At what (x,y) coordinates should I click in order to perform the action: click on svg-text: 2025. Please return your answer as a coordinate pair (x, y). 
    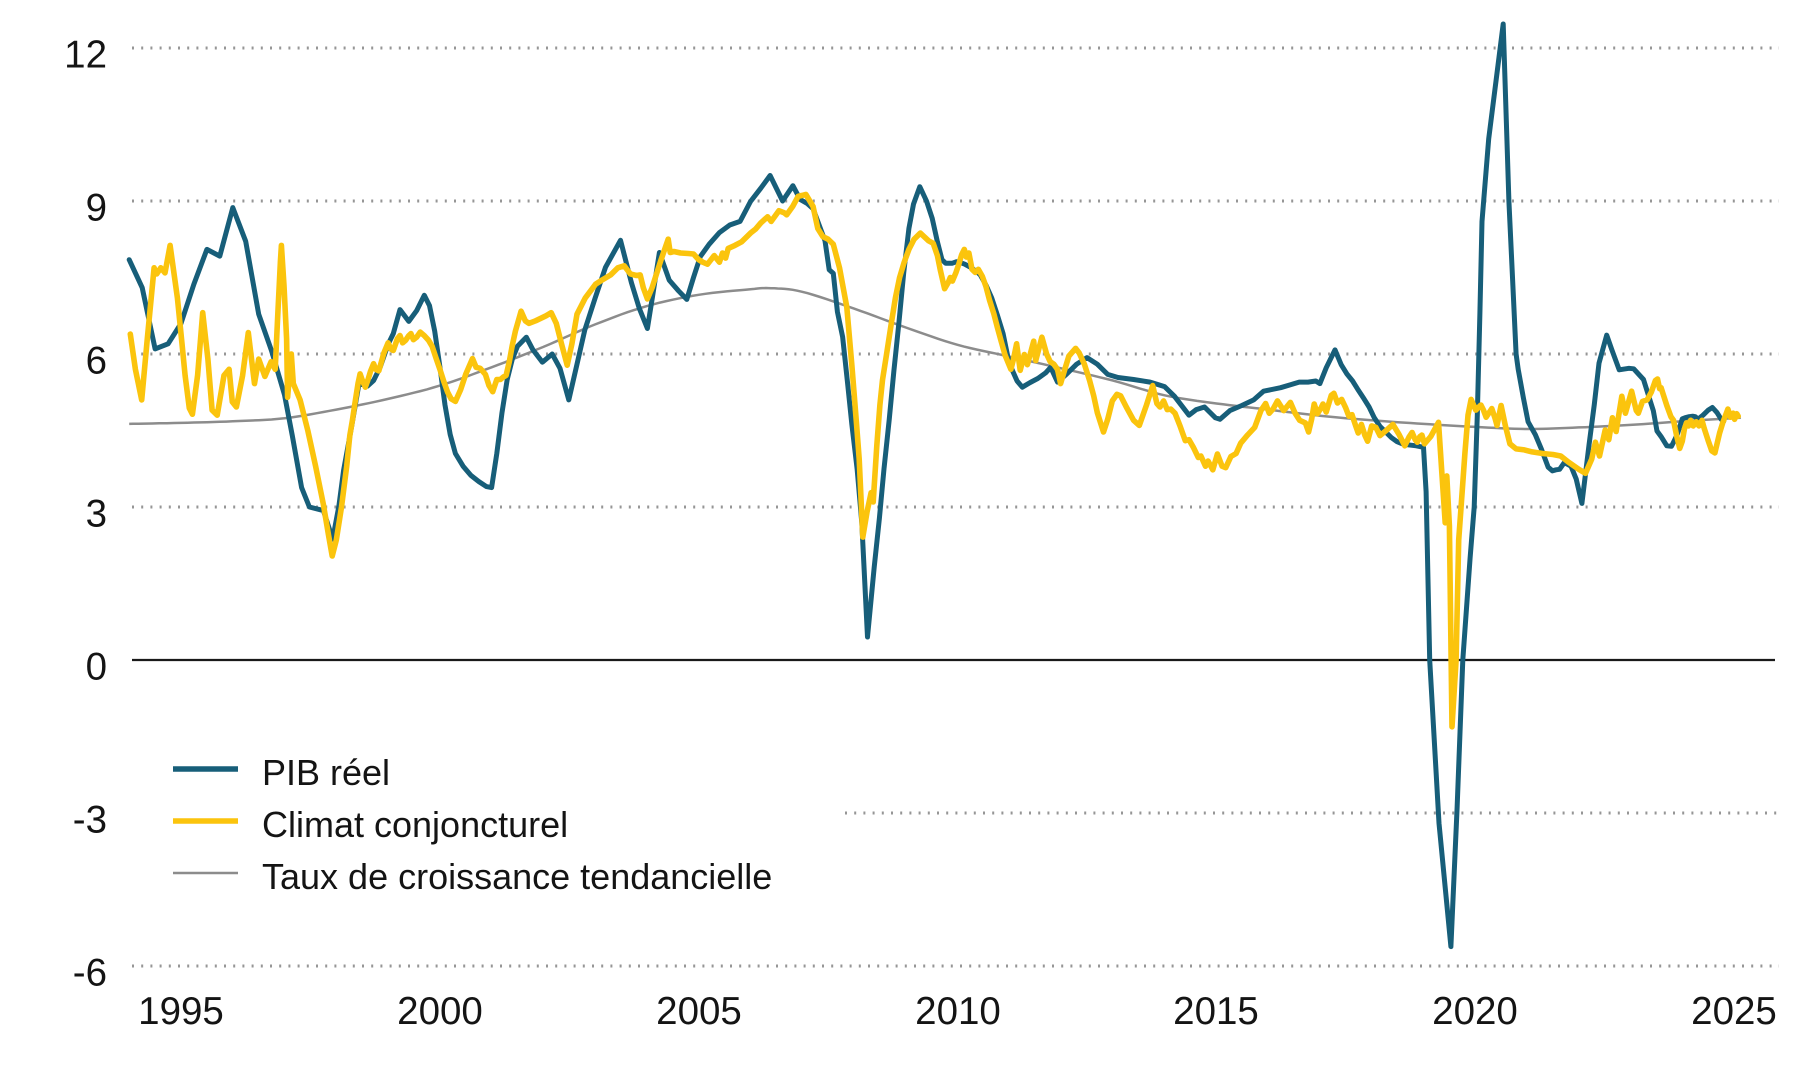
    Looking at the image, I should click on (1734, 1011).